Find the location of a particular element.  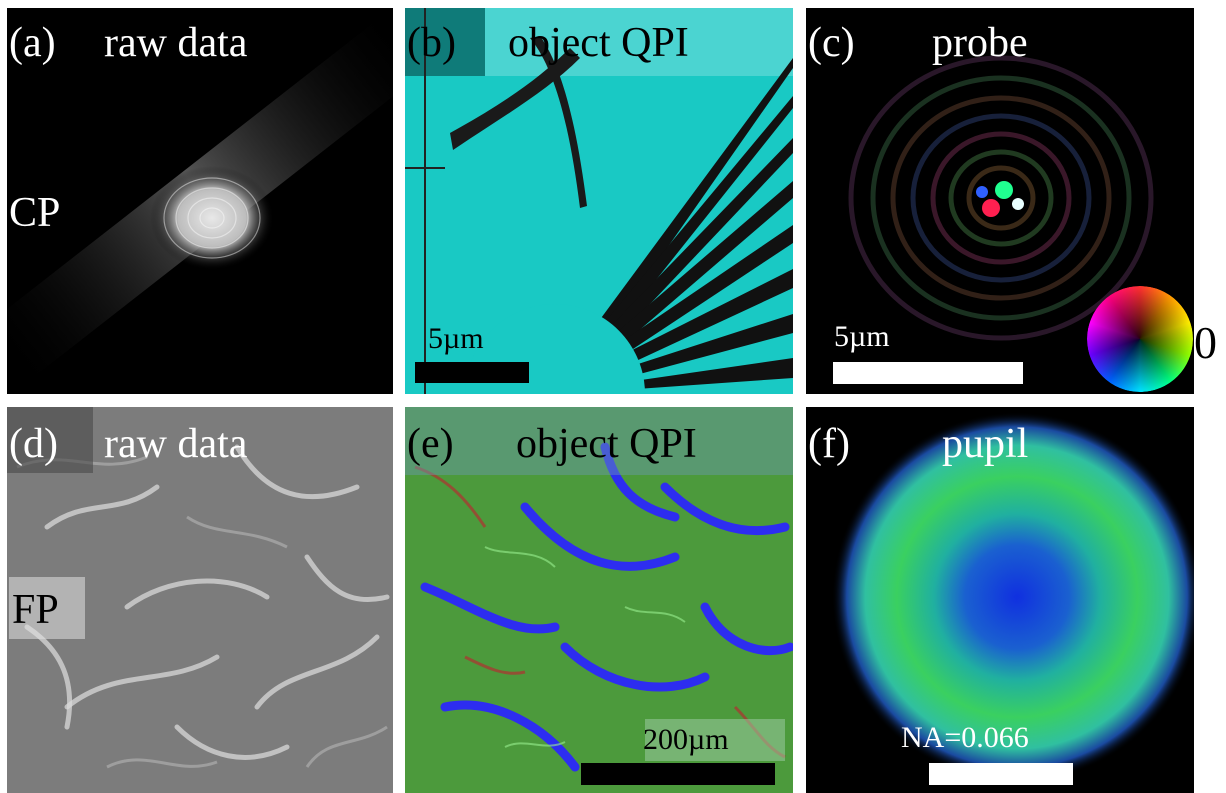

panel-letter: (f) is located at coordinates (829, 444).